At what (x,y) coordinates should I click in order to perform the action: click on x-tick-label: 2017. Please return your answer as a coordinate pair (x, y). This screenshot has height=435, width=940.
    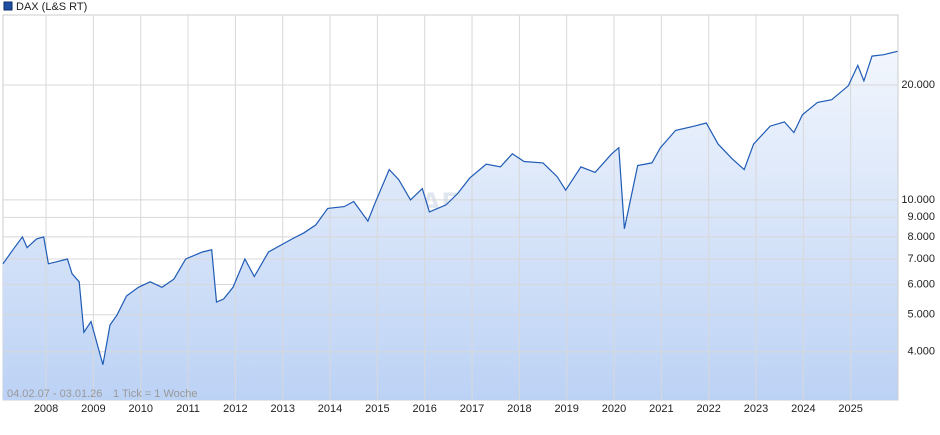
    Looking at the image, I should click on (472, 409).